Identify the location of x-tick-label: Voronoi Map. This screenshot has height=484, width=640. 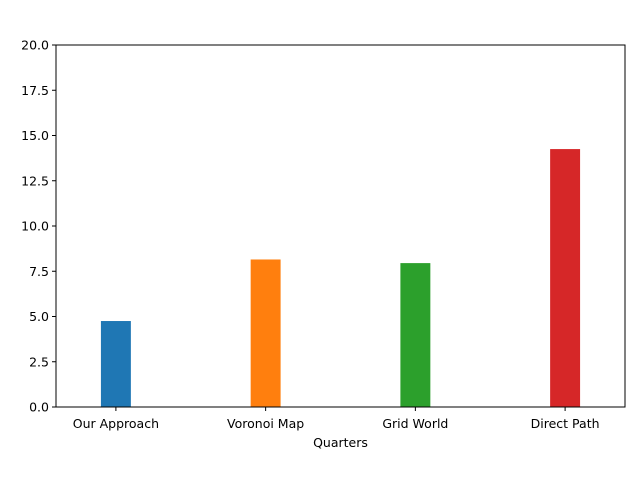
(265, 423).